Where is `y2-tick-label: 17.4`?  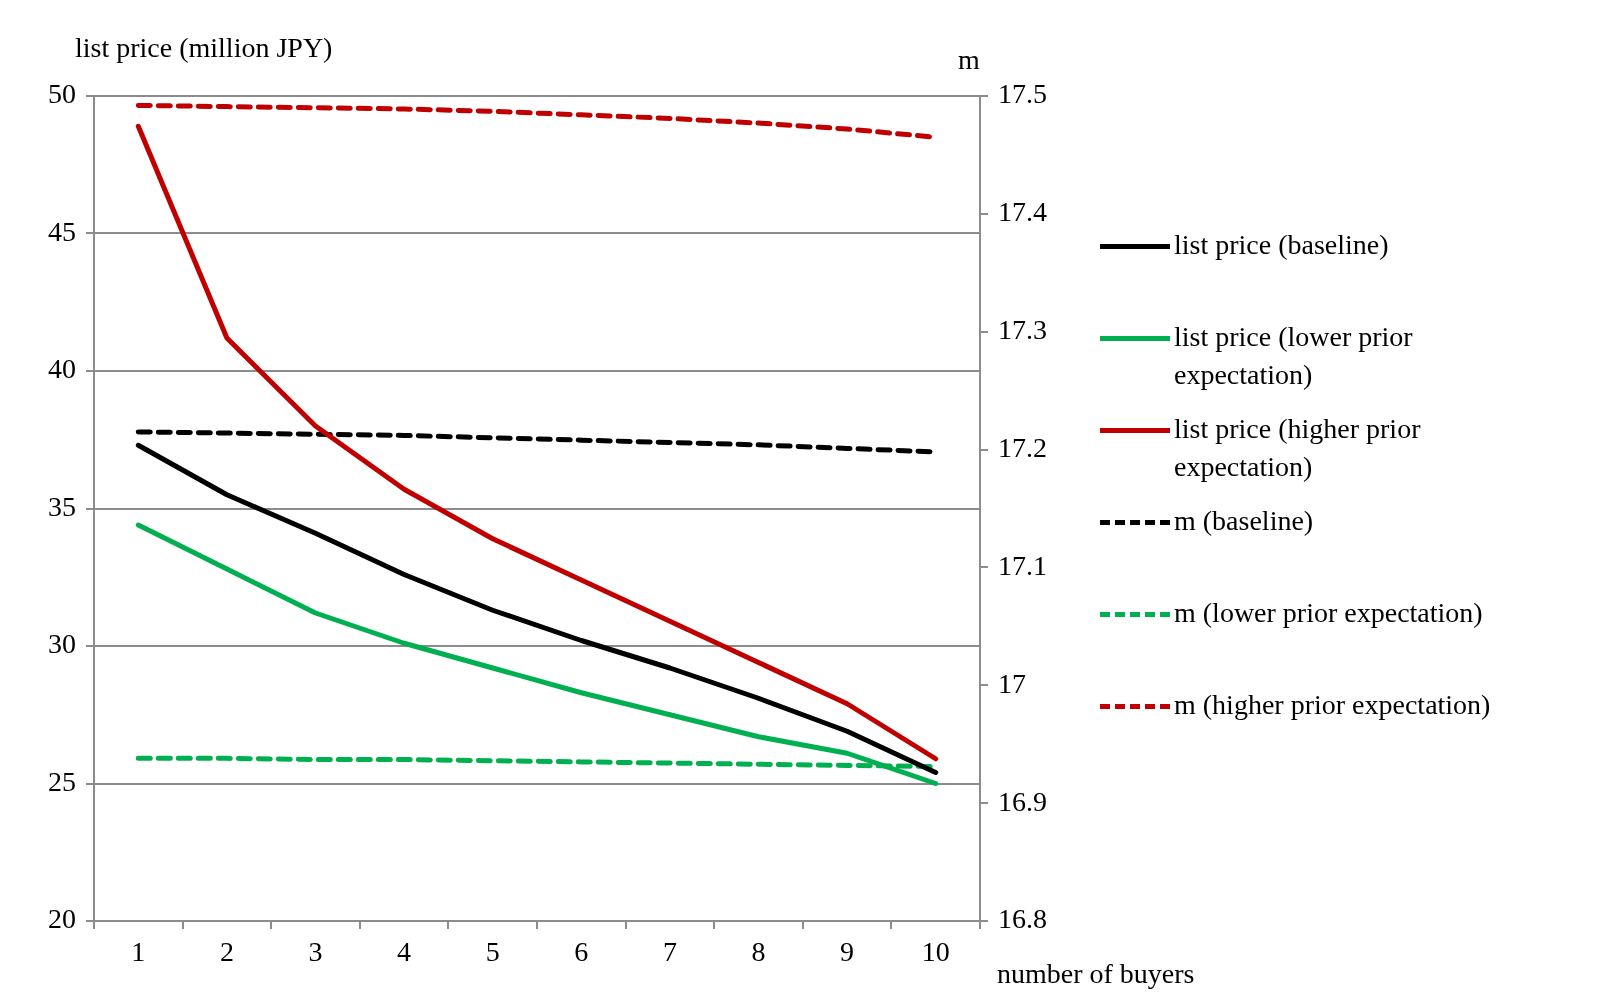 y2-tick-label: 17.4 is located at coordinates (1022, 212).